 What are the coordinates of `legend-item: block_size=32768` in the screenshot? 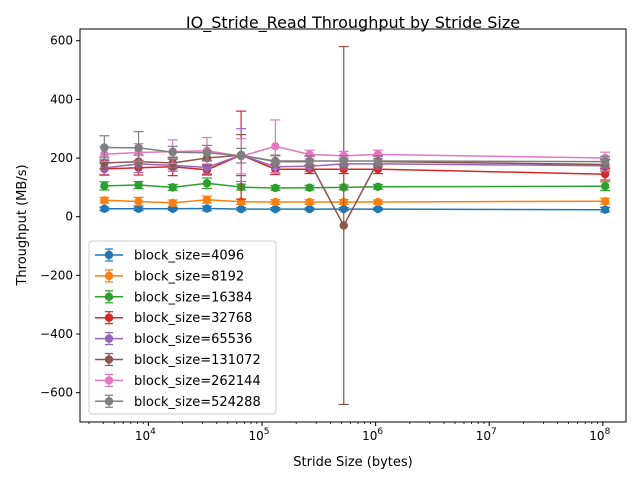 It's located at (173, 318).